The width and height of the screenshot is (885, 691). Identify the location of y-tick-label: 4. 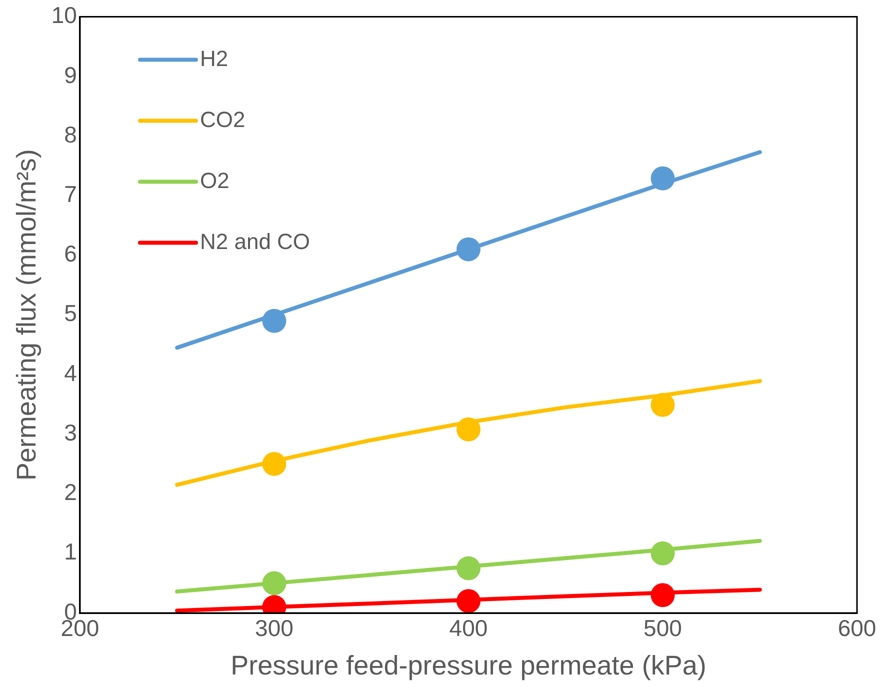
(71, 373).